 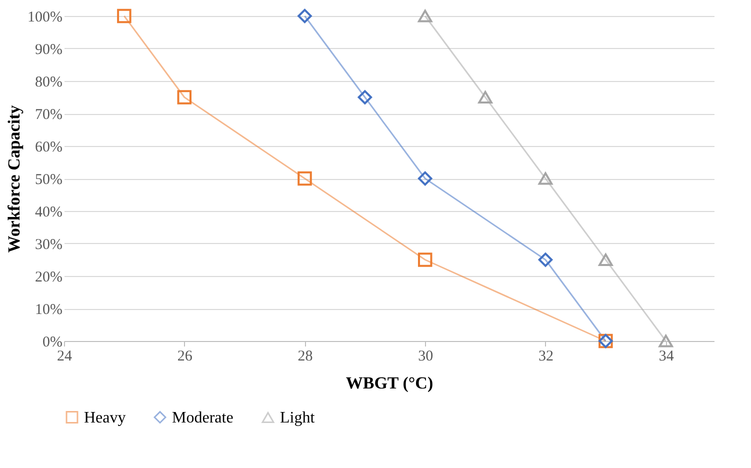 I want to click on x-axis-title: WBGT (°C), so click(x=390, y=383).